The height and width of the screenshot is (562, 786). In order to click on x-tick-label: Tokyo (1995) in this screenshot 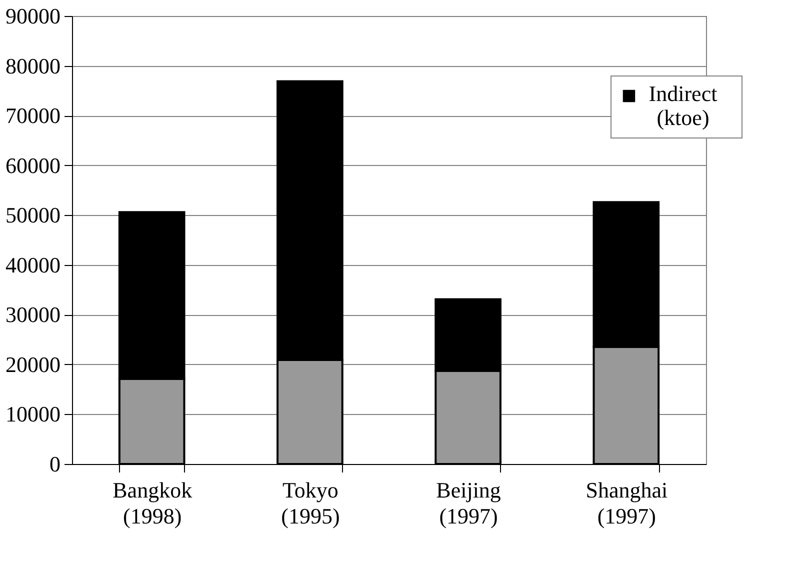, I will do `click(310, 503)`.